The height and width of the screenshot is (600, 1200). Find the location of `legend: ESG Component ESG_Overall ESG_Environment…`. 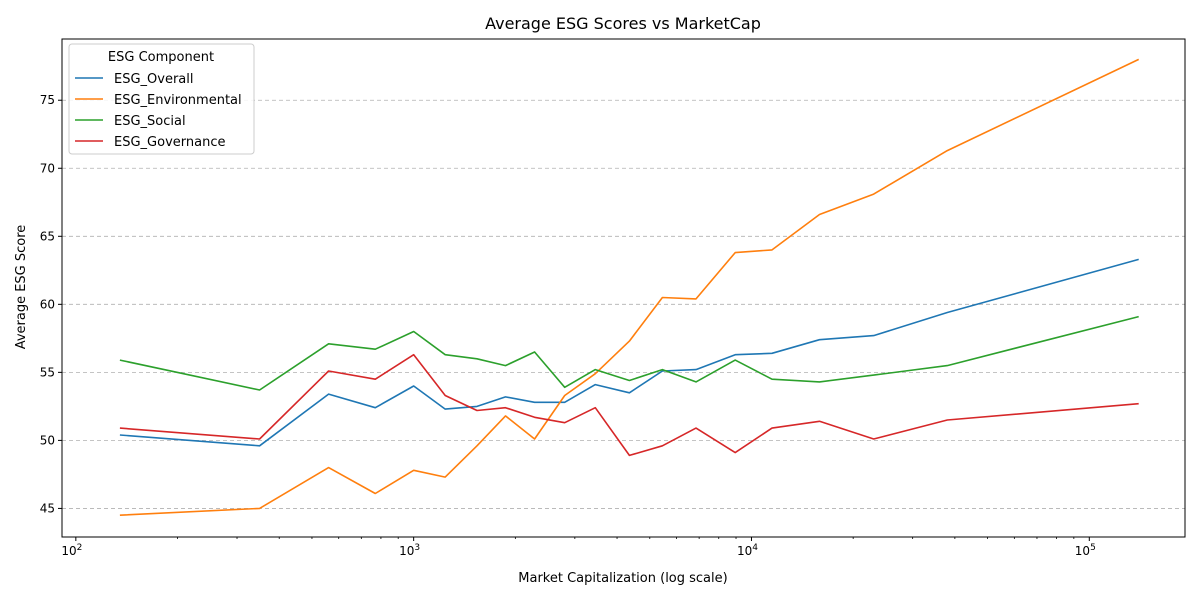

legend: ESG Component ESG_Overall ESG_Environment… is located at coordinates (161, 99).